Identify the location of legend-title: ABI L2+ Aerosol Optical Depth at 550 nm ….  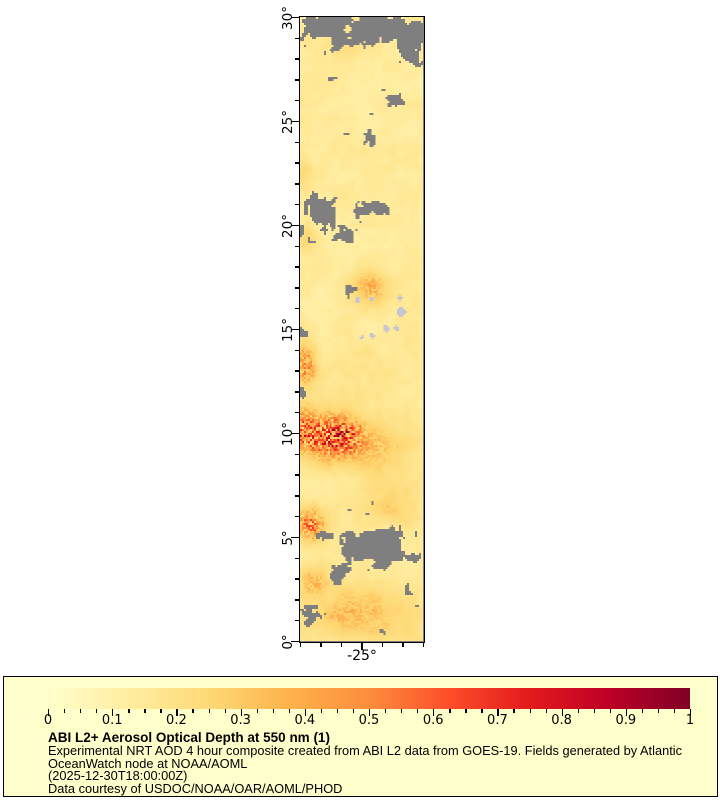
(189, 737).